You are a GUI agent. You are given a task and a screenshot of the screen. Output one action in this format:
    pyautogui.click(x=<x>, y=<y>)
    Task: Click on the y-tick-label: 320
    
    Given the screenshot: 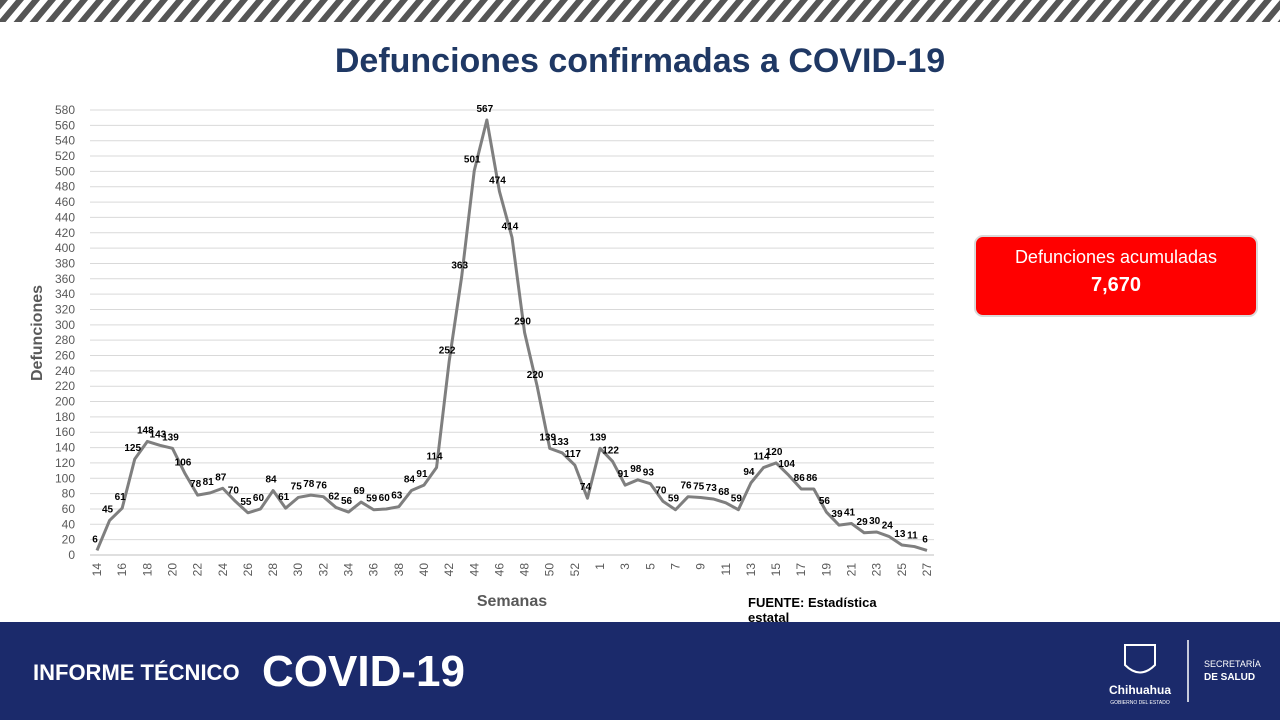 What is the action you would take?
    pyautogui.click(x=65, y=309)
    